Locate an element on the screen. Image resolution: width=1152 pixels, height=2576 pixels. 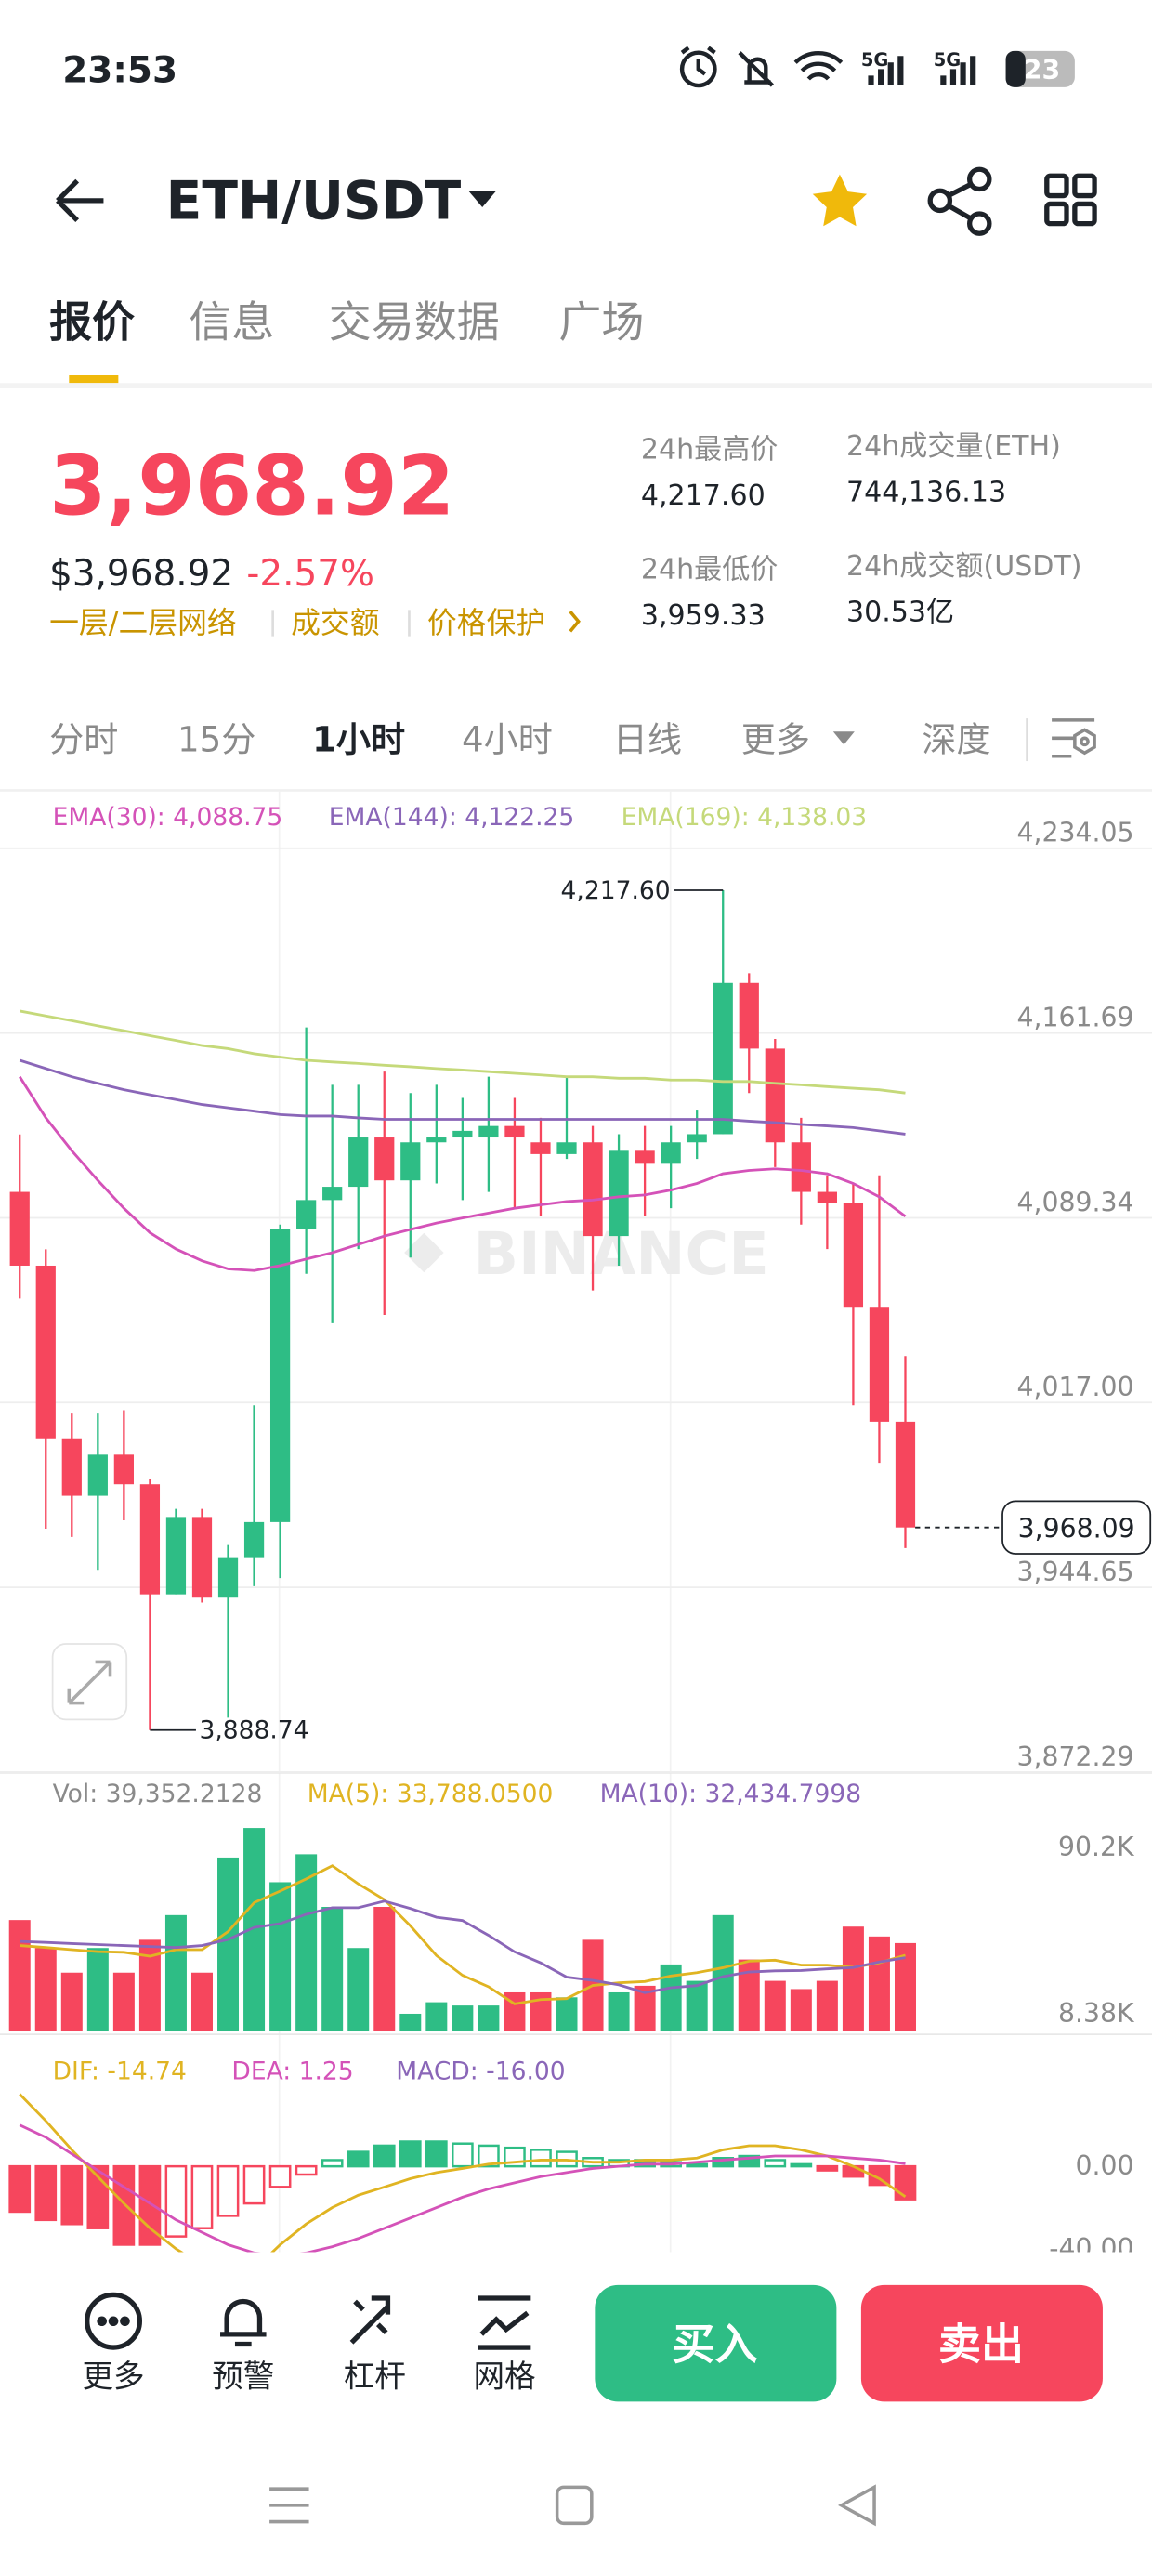
tab: 信息 is located at coordinates (231, 322).